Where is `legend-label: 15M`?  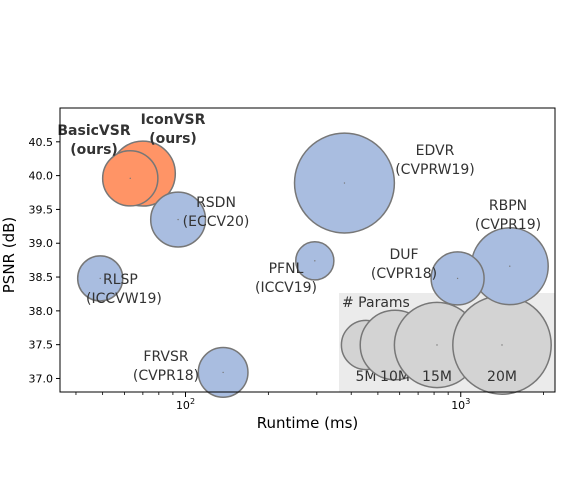
legend-label: 15M is located at coordinates (437, 377).